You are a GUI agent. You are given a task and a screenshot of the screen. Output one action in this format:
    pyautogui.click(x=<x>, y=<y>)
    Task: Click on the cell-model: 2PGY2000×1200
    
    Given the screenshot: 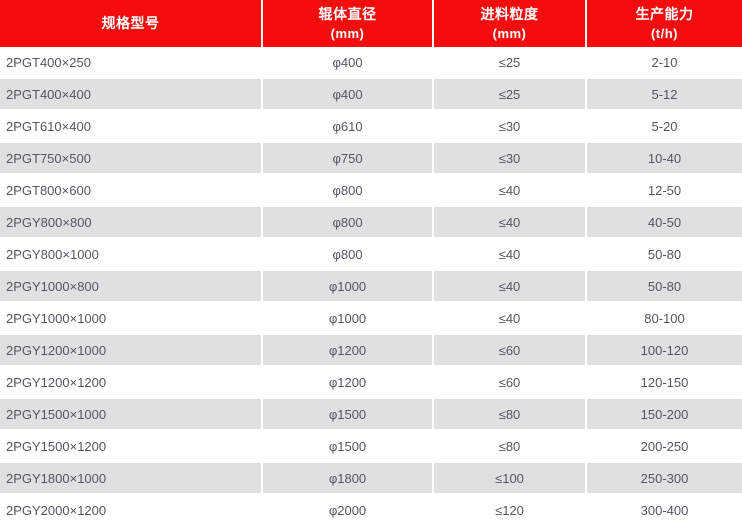 What is the action you would take?
    pyautogui.click(x=131, y=509)
    